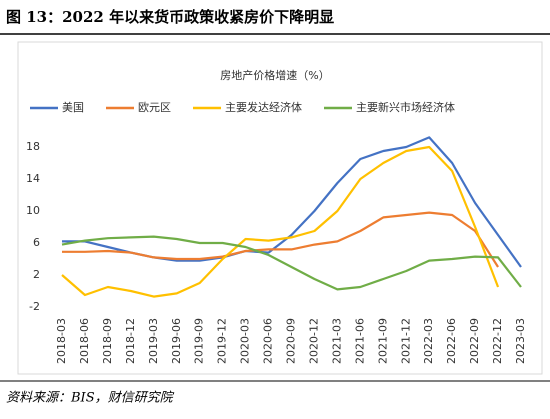 The image size is (550, 419). I want to click on chart-title: 房地产价格增速（%）, so click(274, 75).